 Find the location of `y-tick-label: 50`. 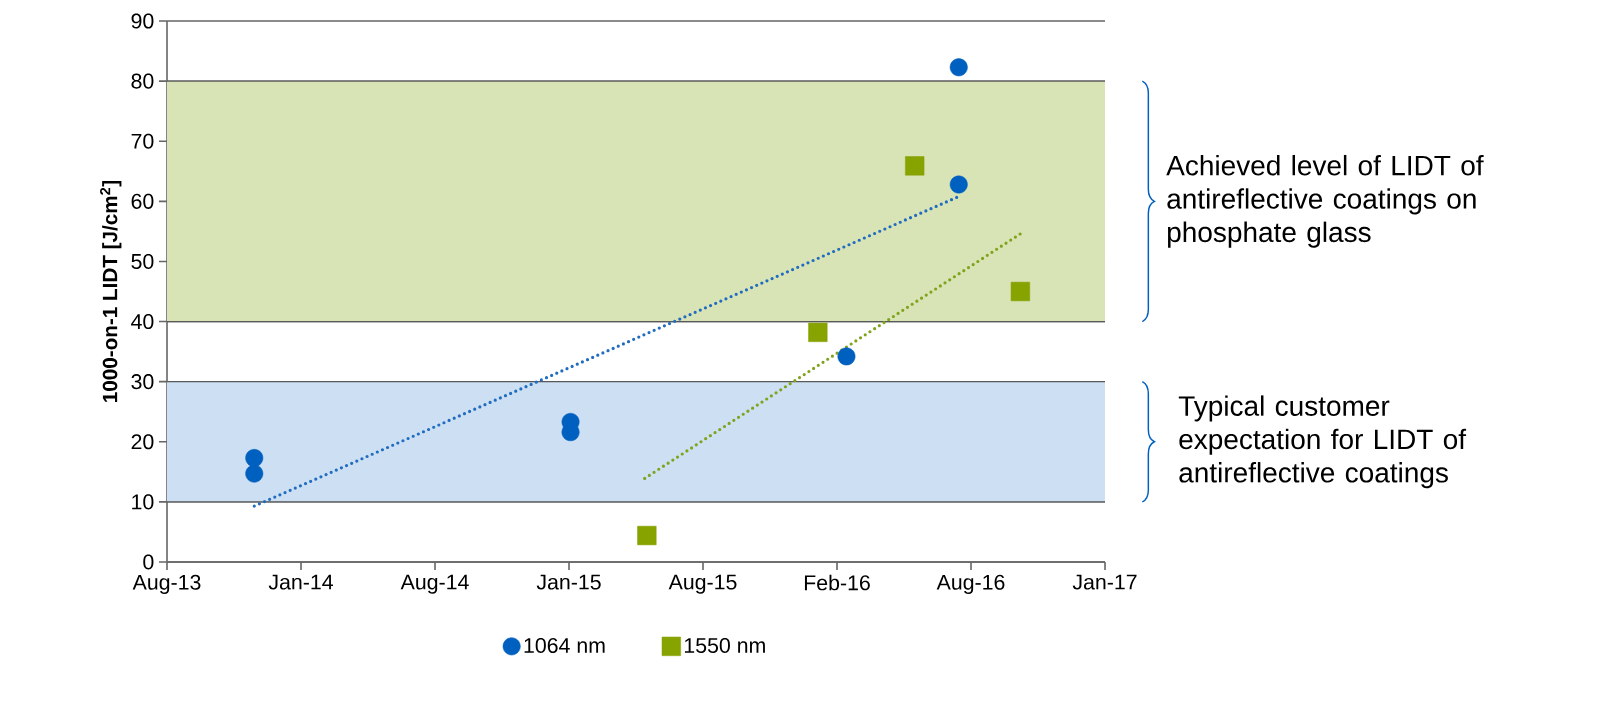

y-tick-label: 50 is located at coordinates (142, 261).